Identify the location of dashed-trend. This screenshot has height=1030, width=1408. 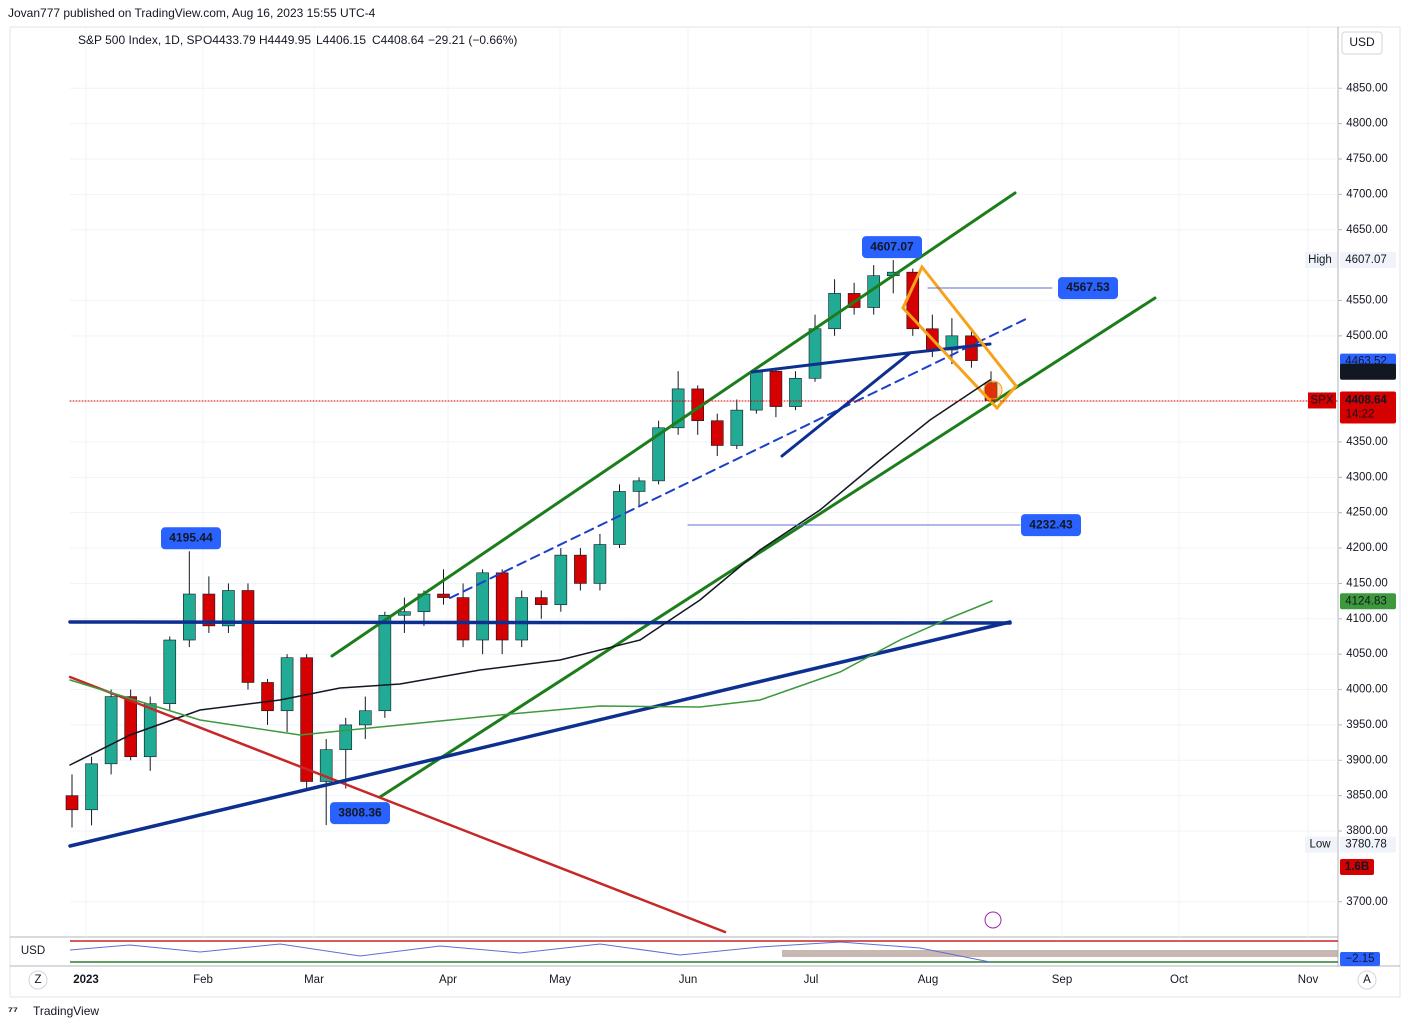
(739, 458).